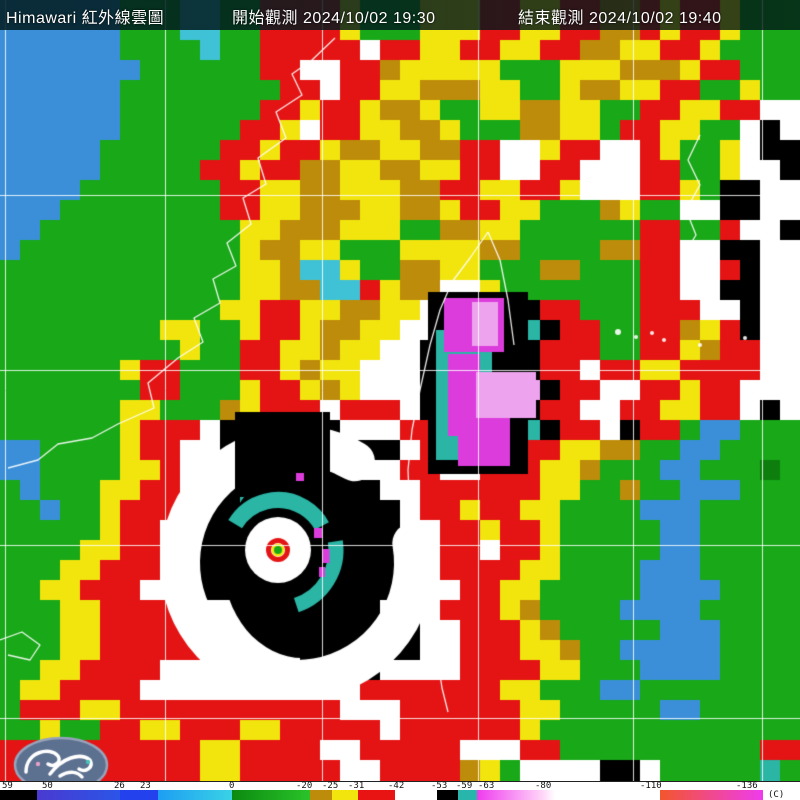  What do you see at coordinates (7, 786) in the screenshot?
I see `scale-label: 59` at bounding box center [7, 786].